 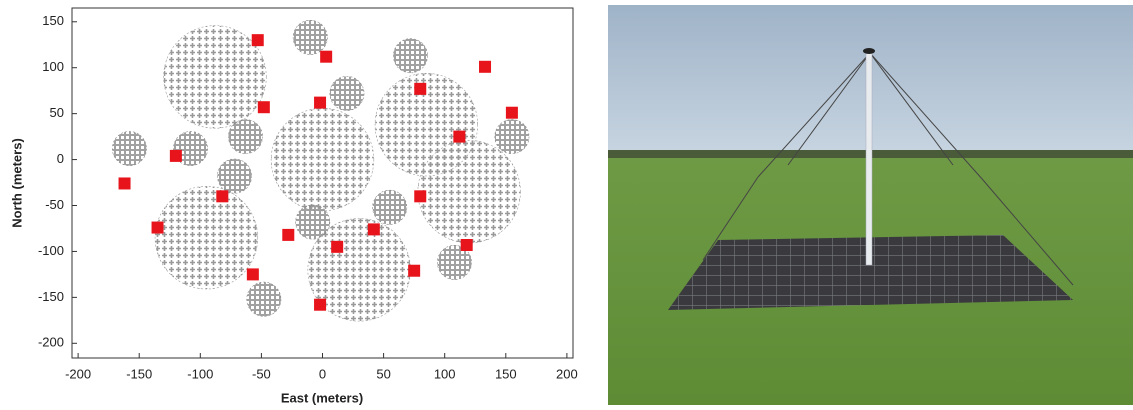 What do you see at coordinates (869, 159) in the screenshot?
I see `mast` at bounding box center [869, 159].